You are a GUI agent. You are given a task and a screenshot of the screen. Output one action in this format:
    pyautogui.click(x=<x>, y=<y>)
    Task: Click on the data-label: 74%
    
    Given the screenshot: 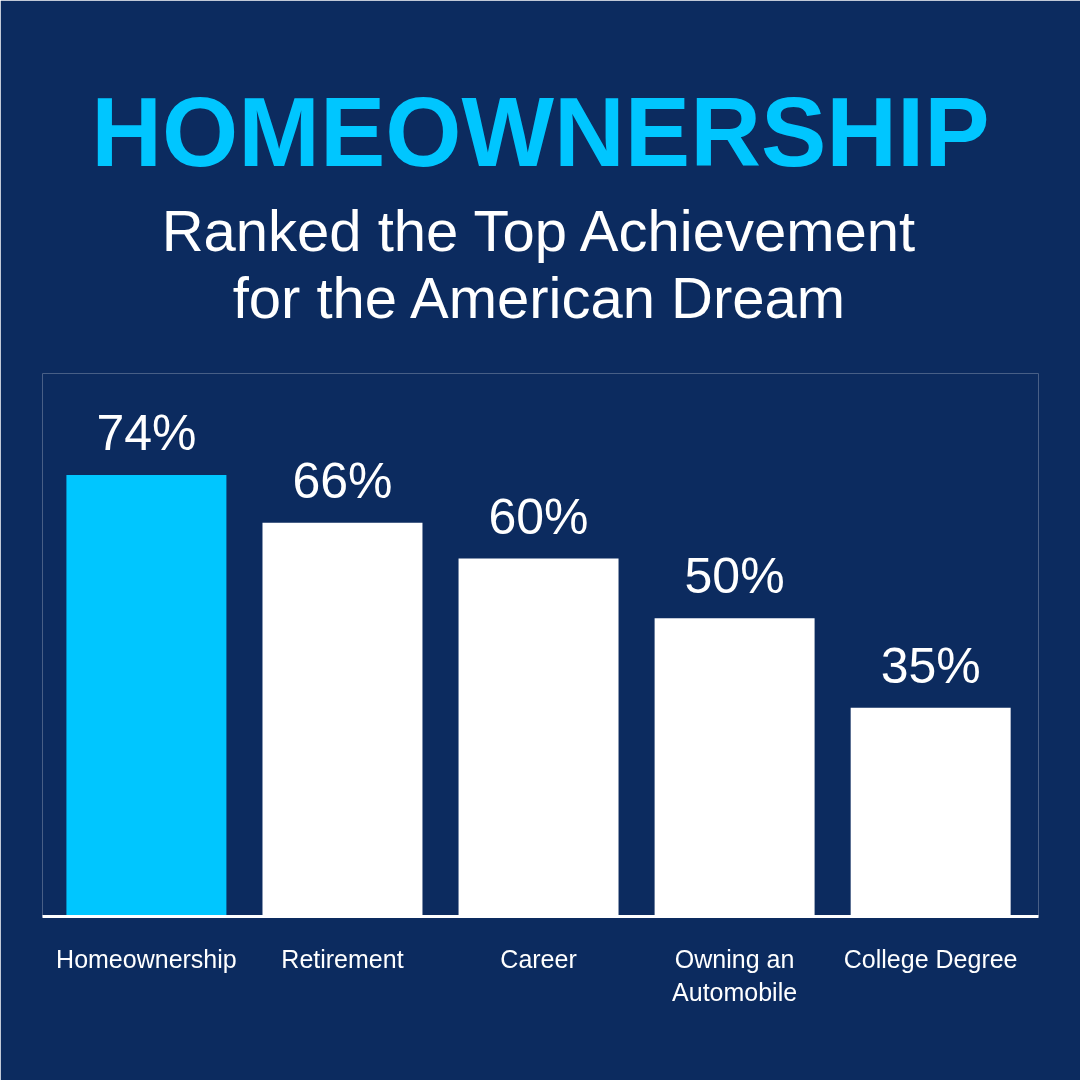 What is the action you would take?
    pyautogui.click(x=146, y=433)
    